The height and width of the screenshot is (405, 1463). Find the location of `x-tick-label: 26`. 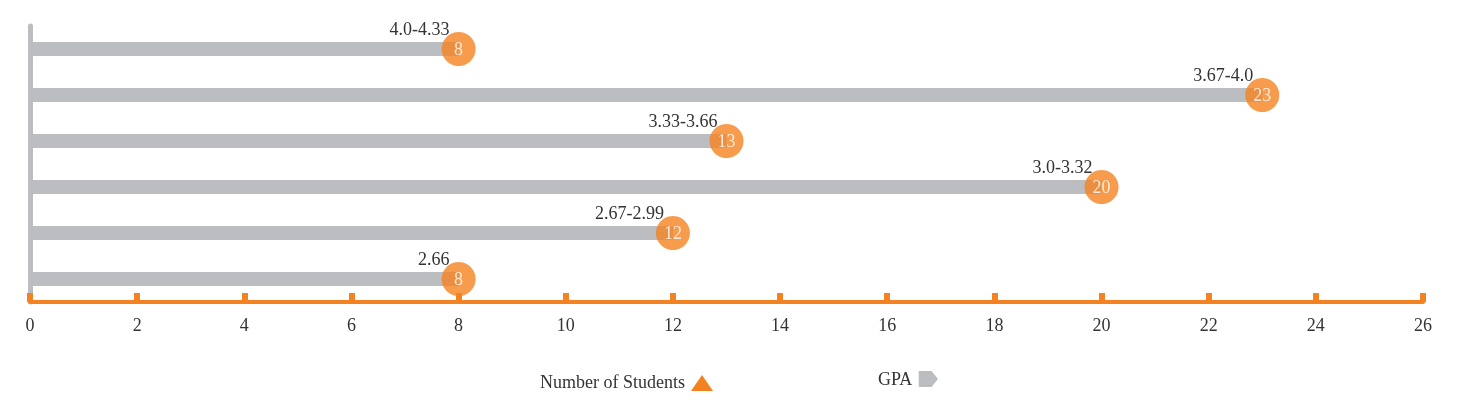

x-tick-label: 26 is located at coordinates (1423, 325).